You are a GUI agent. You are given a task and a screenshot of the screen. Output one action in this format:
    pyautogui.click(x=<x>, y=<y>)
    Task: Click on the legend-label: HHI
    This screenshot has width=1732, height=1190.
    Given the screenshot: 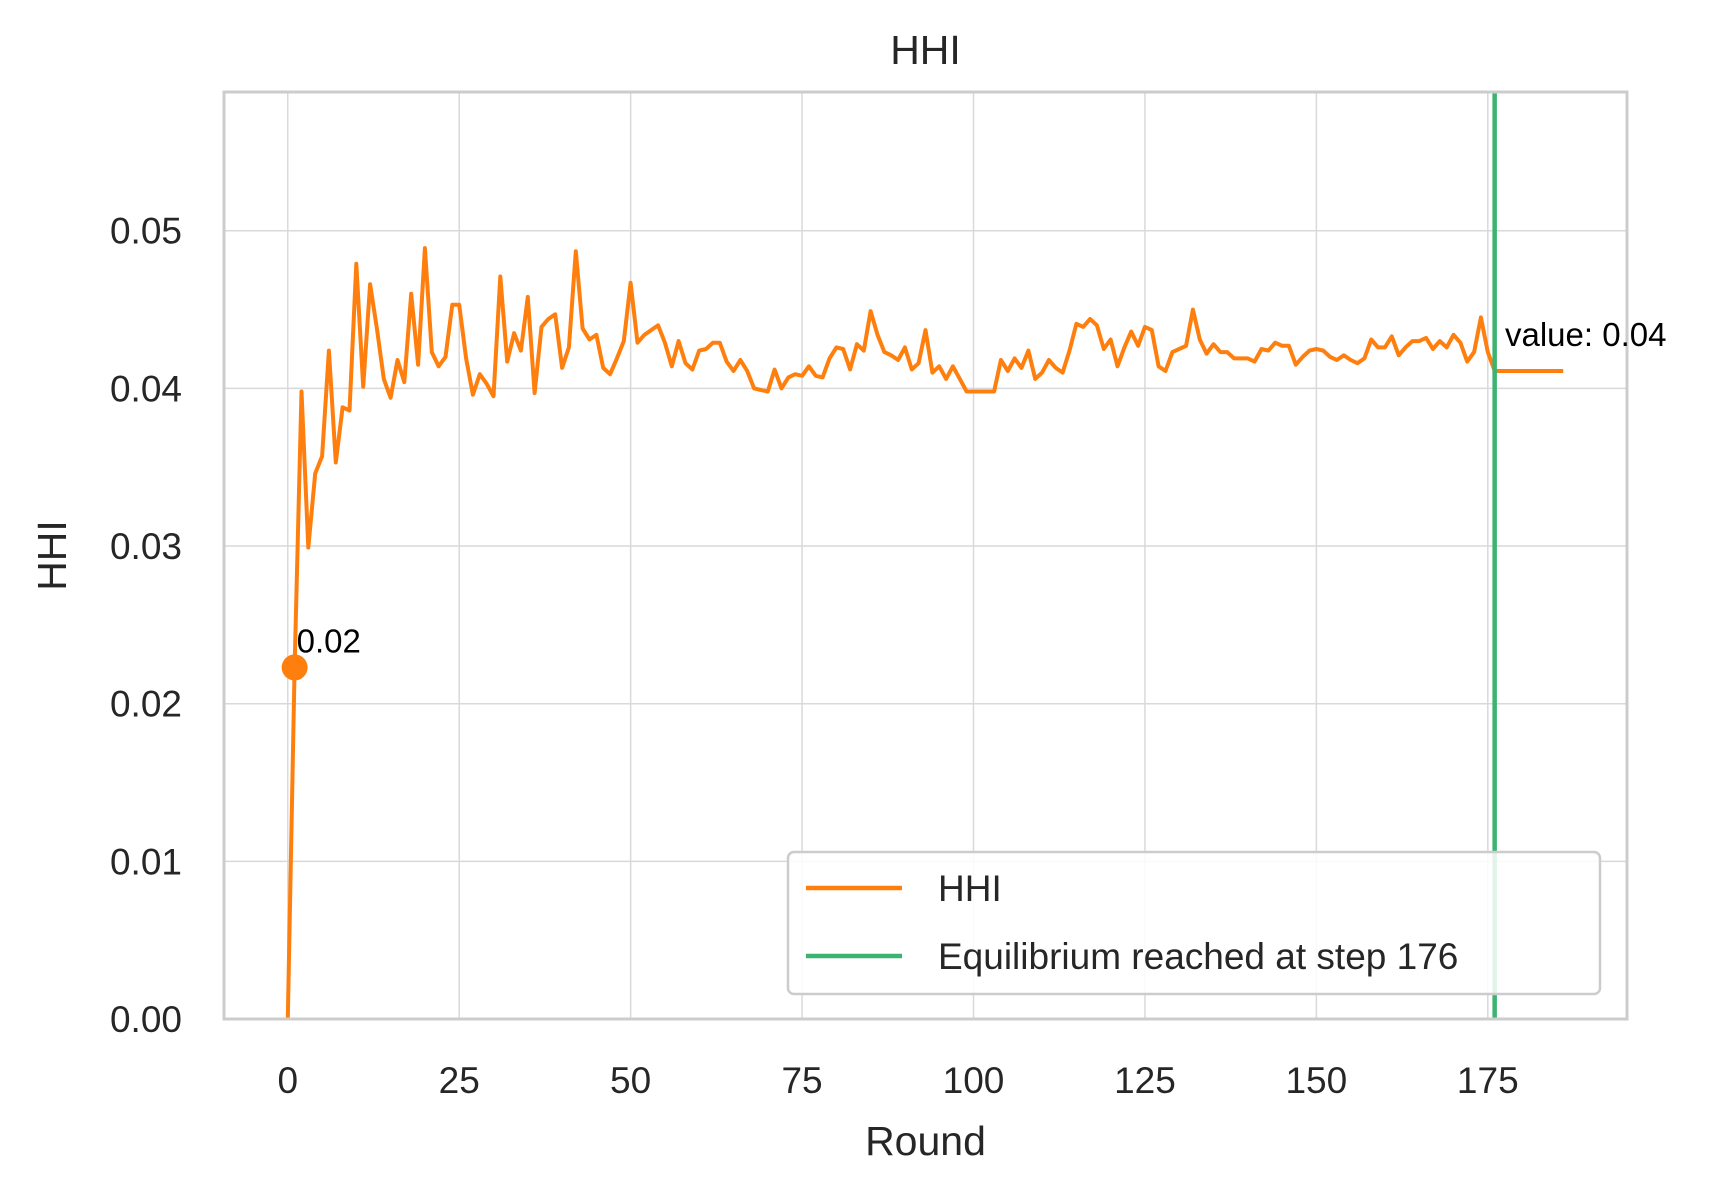 What is the action you would take?
    pyautogui.click(x=970, y=888)
    